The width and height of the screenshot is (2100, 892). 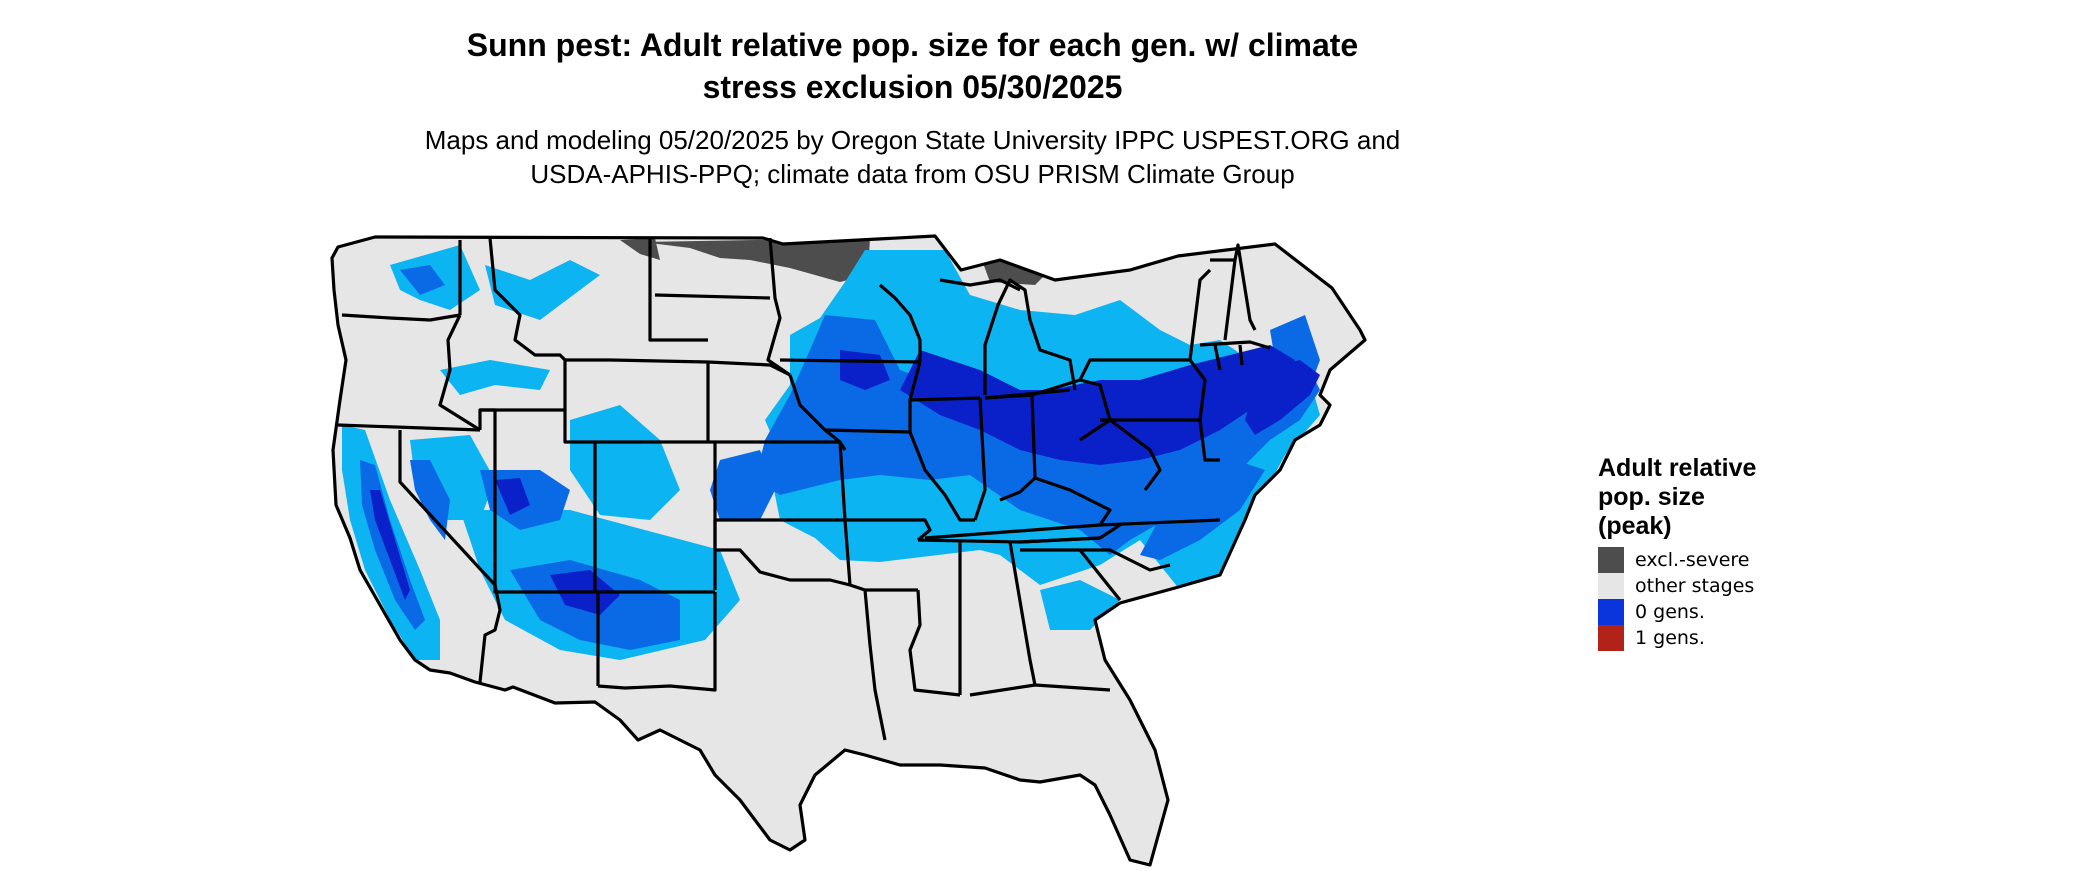 I want to click on border-mt-nd, so click(x=678, y=290).